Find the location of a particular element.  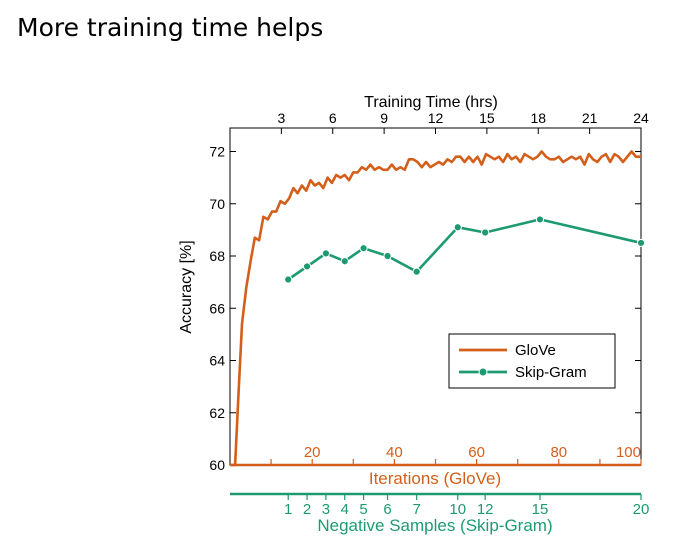

top-tick-label: 9 is located at coordinates (384, 118).